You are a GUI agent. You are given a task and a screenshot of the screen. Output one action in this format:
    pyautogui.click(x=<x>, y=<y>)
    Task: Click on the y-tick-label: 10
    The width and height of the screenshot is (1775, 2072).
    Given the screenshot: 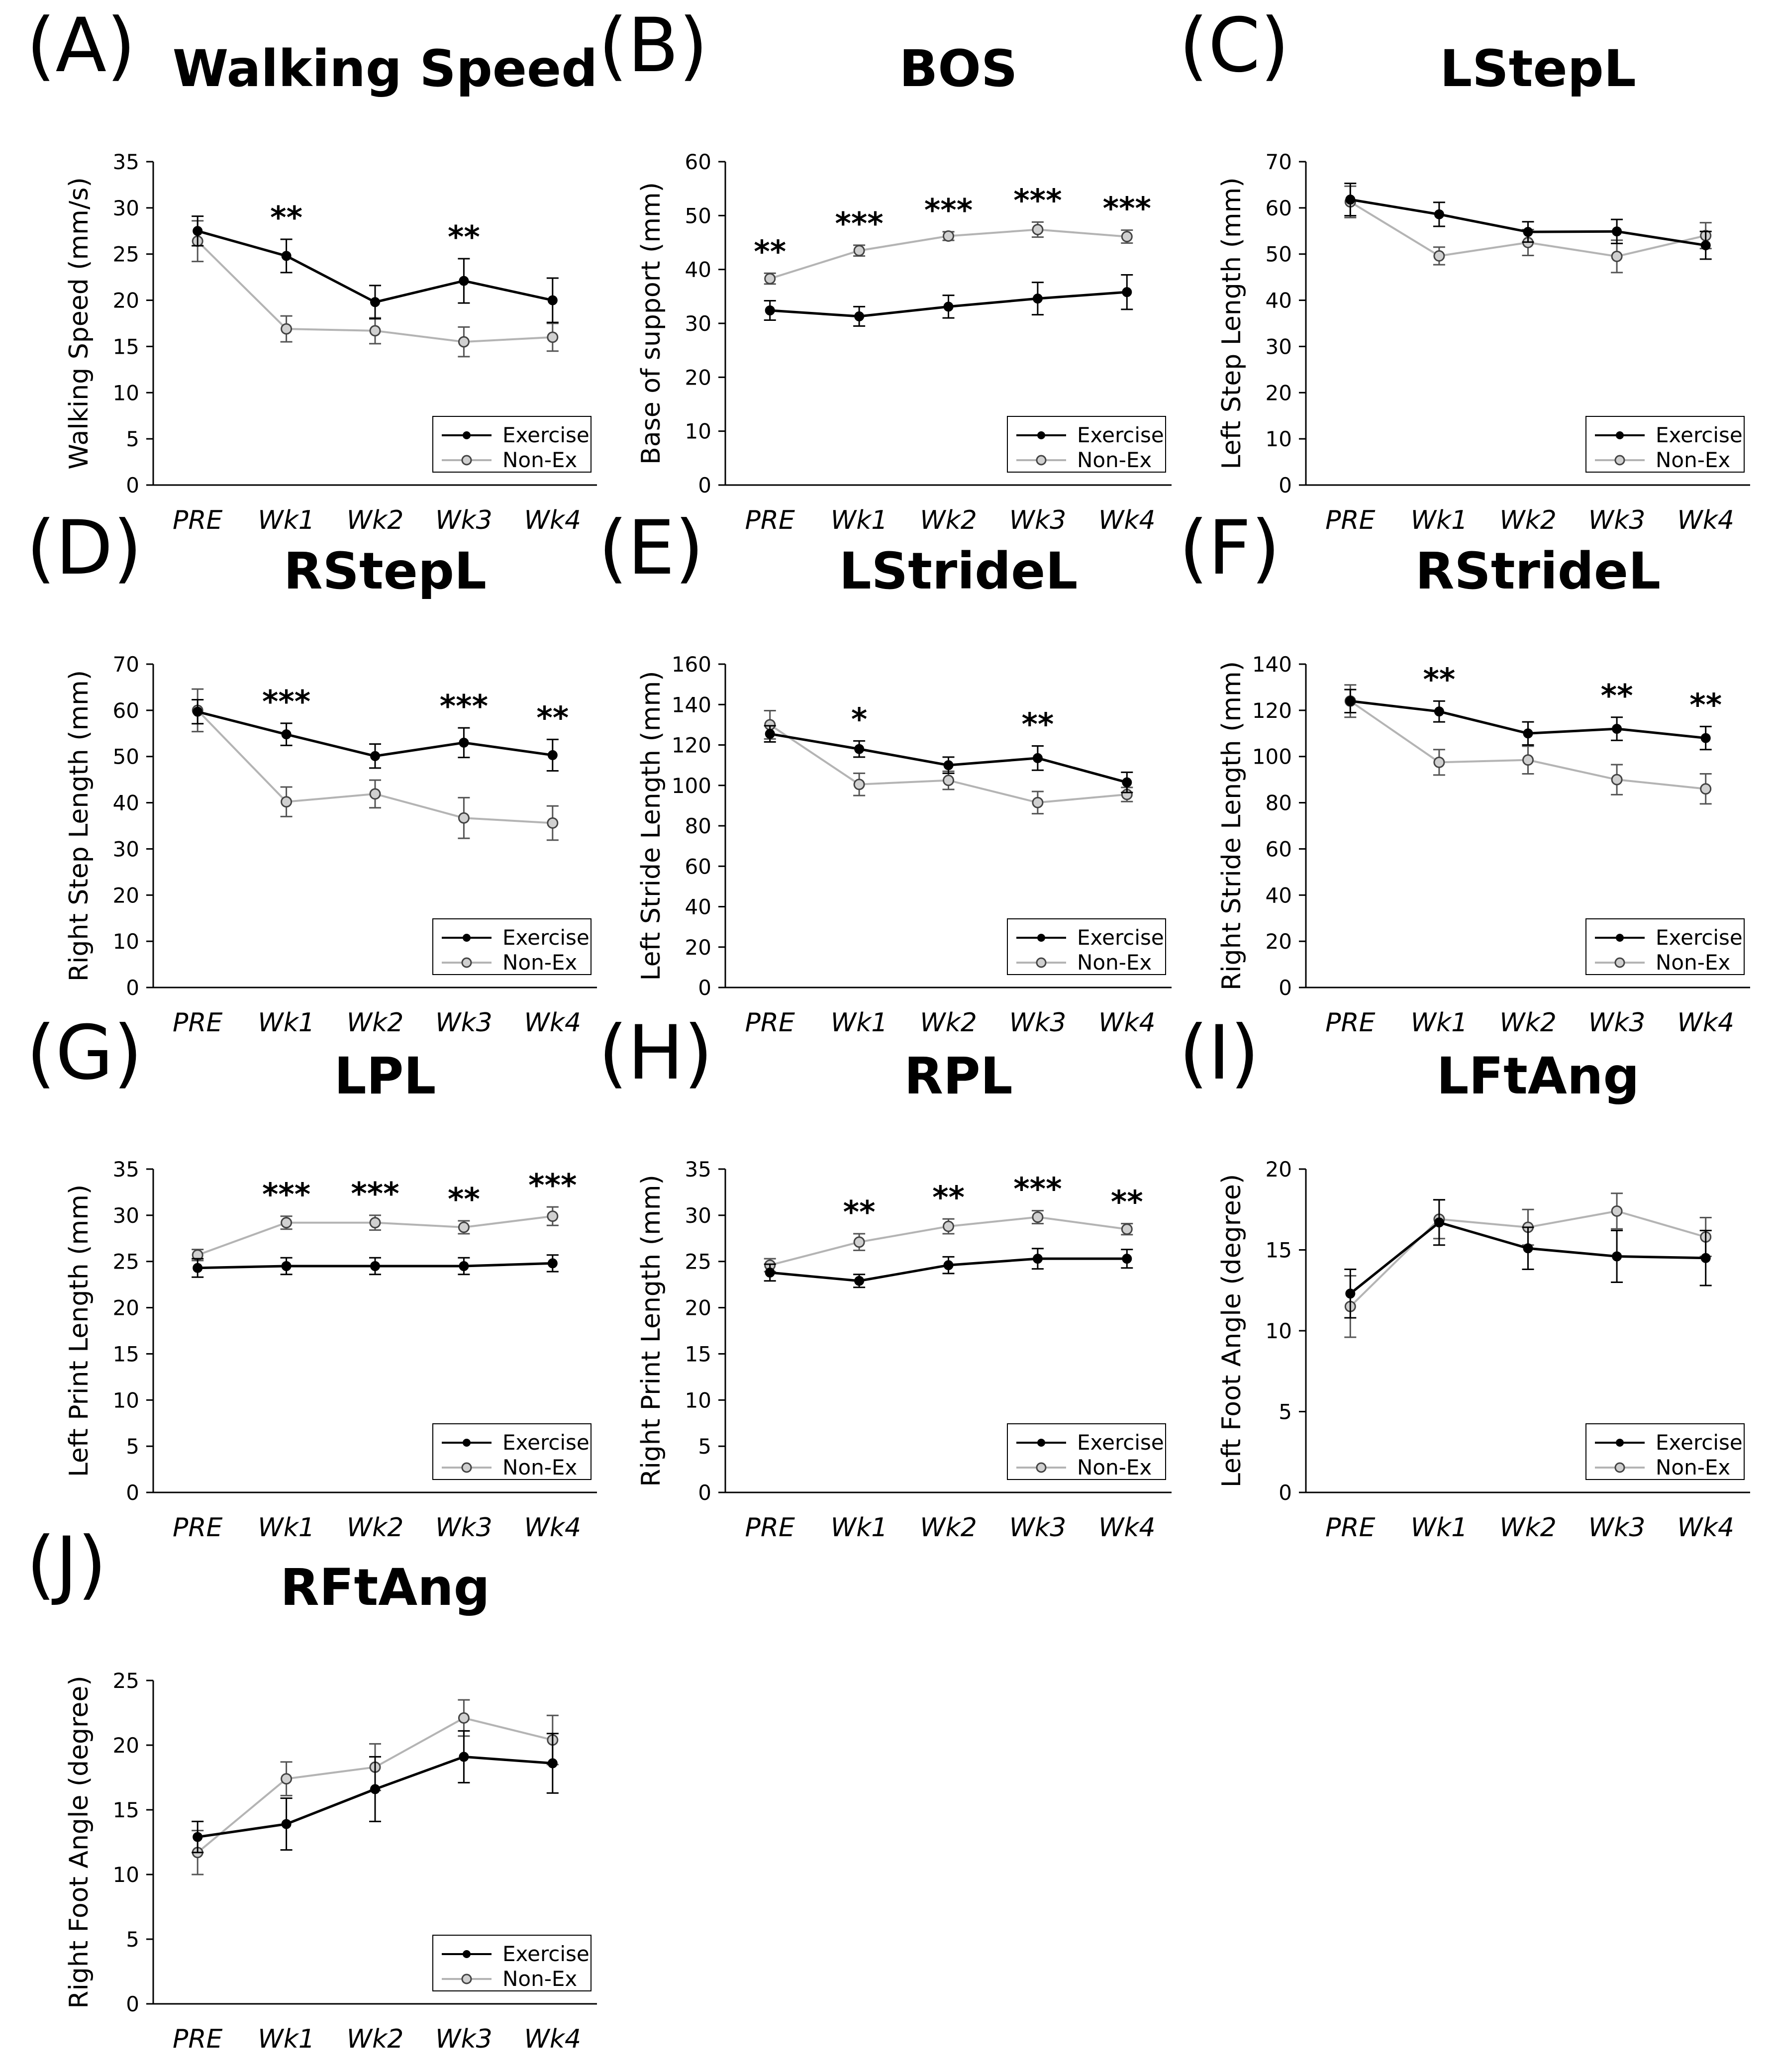 What is the action you would take?
    pyautogui.click(x=126, y=393)
    